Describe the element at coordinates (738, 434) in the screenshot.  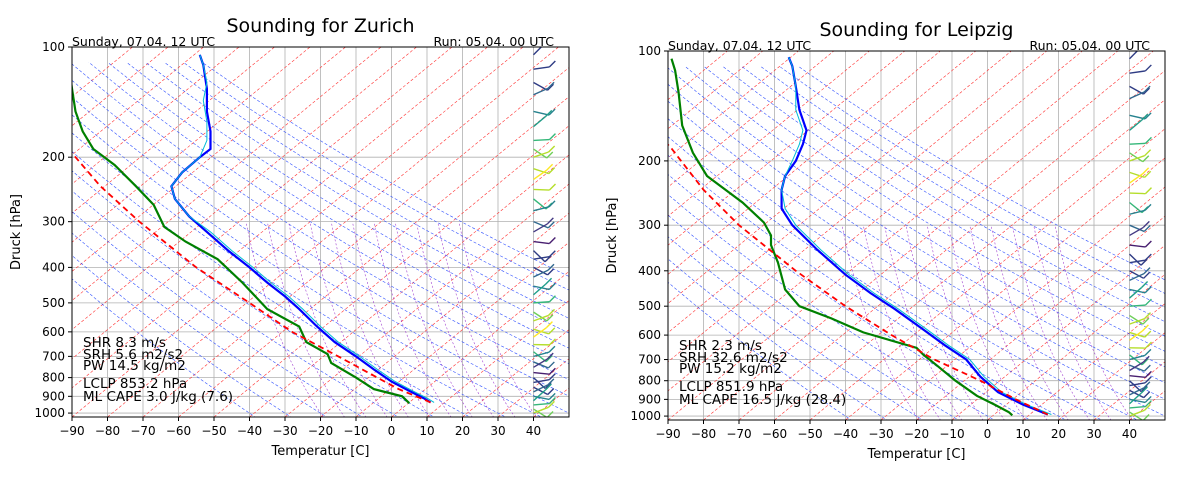
I see `x-tick-label: −70` at that location.